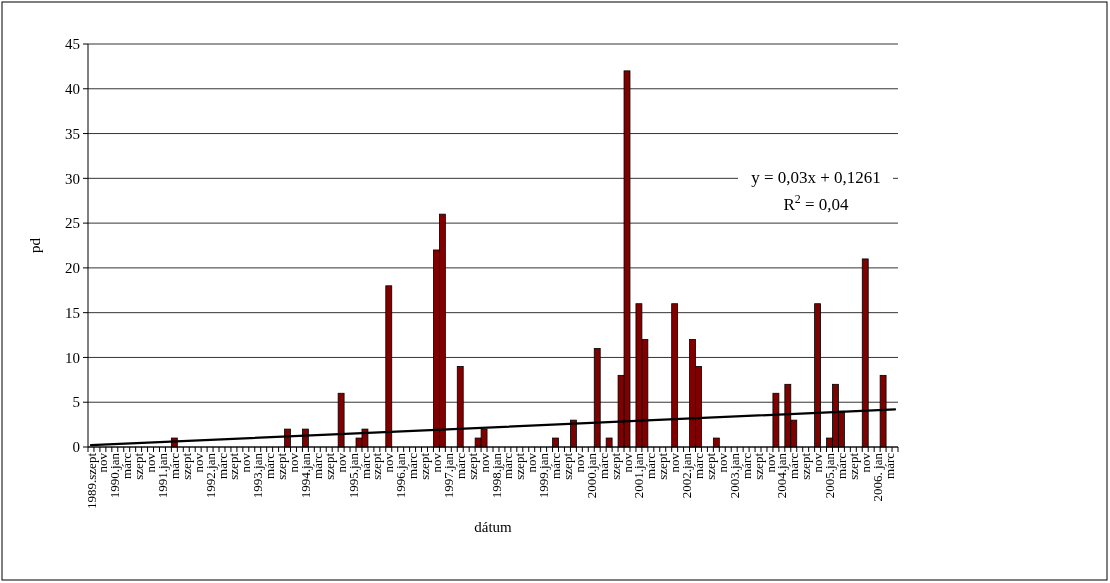 This screenshot has height=583, width=1110. I want to click on x-axis-title: dátum, so click(493, 527).